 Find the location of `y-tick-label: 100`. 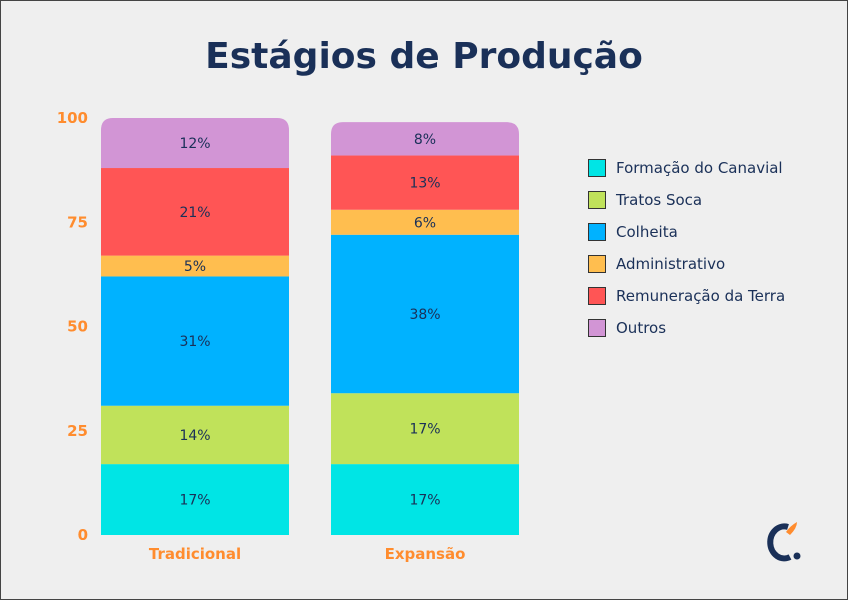

y-tick-label: 100 is located at coordinates (72, 118).